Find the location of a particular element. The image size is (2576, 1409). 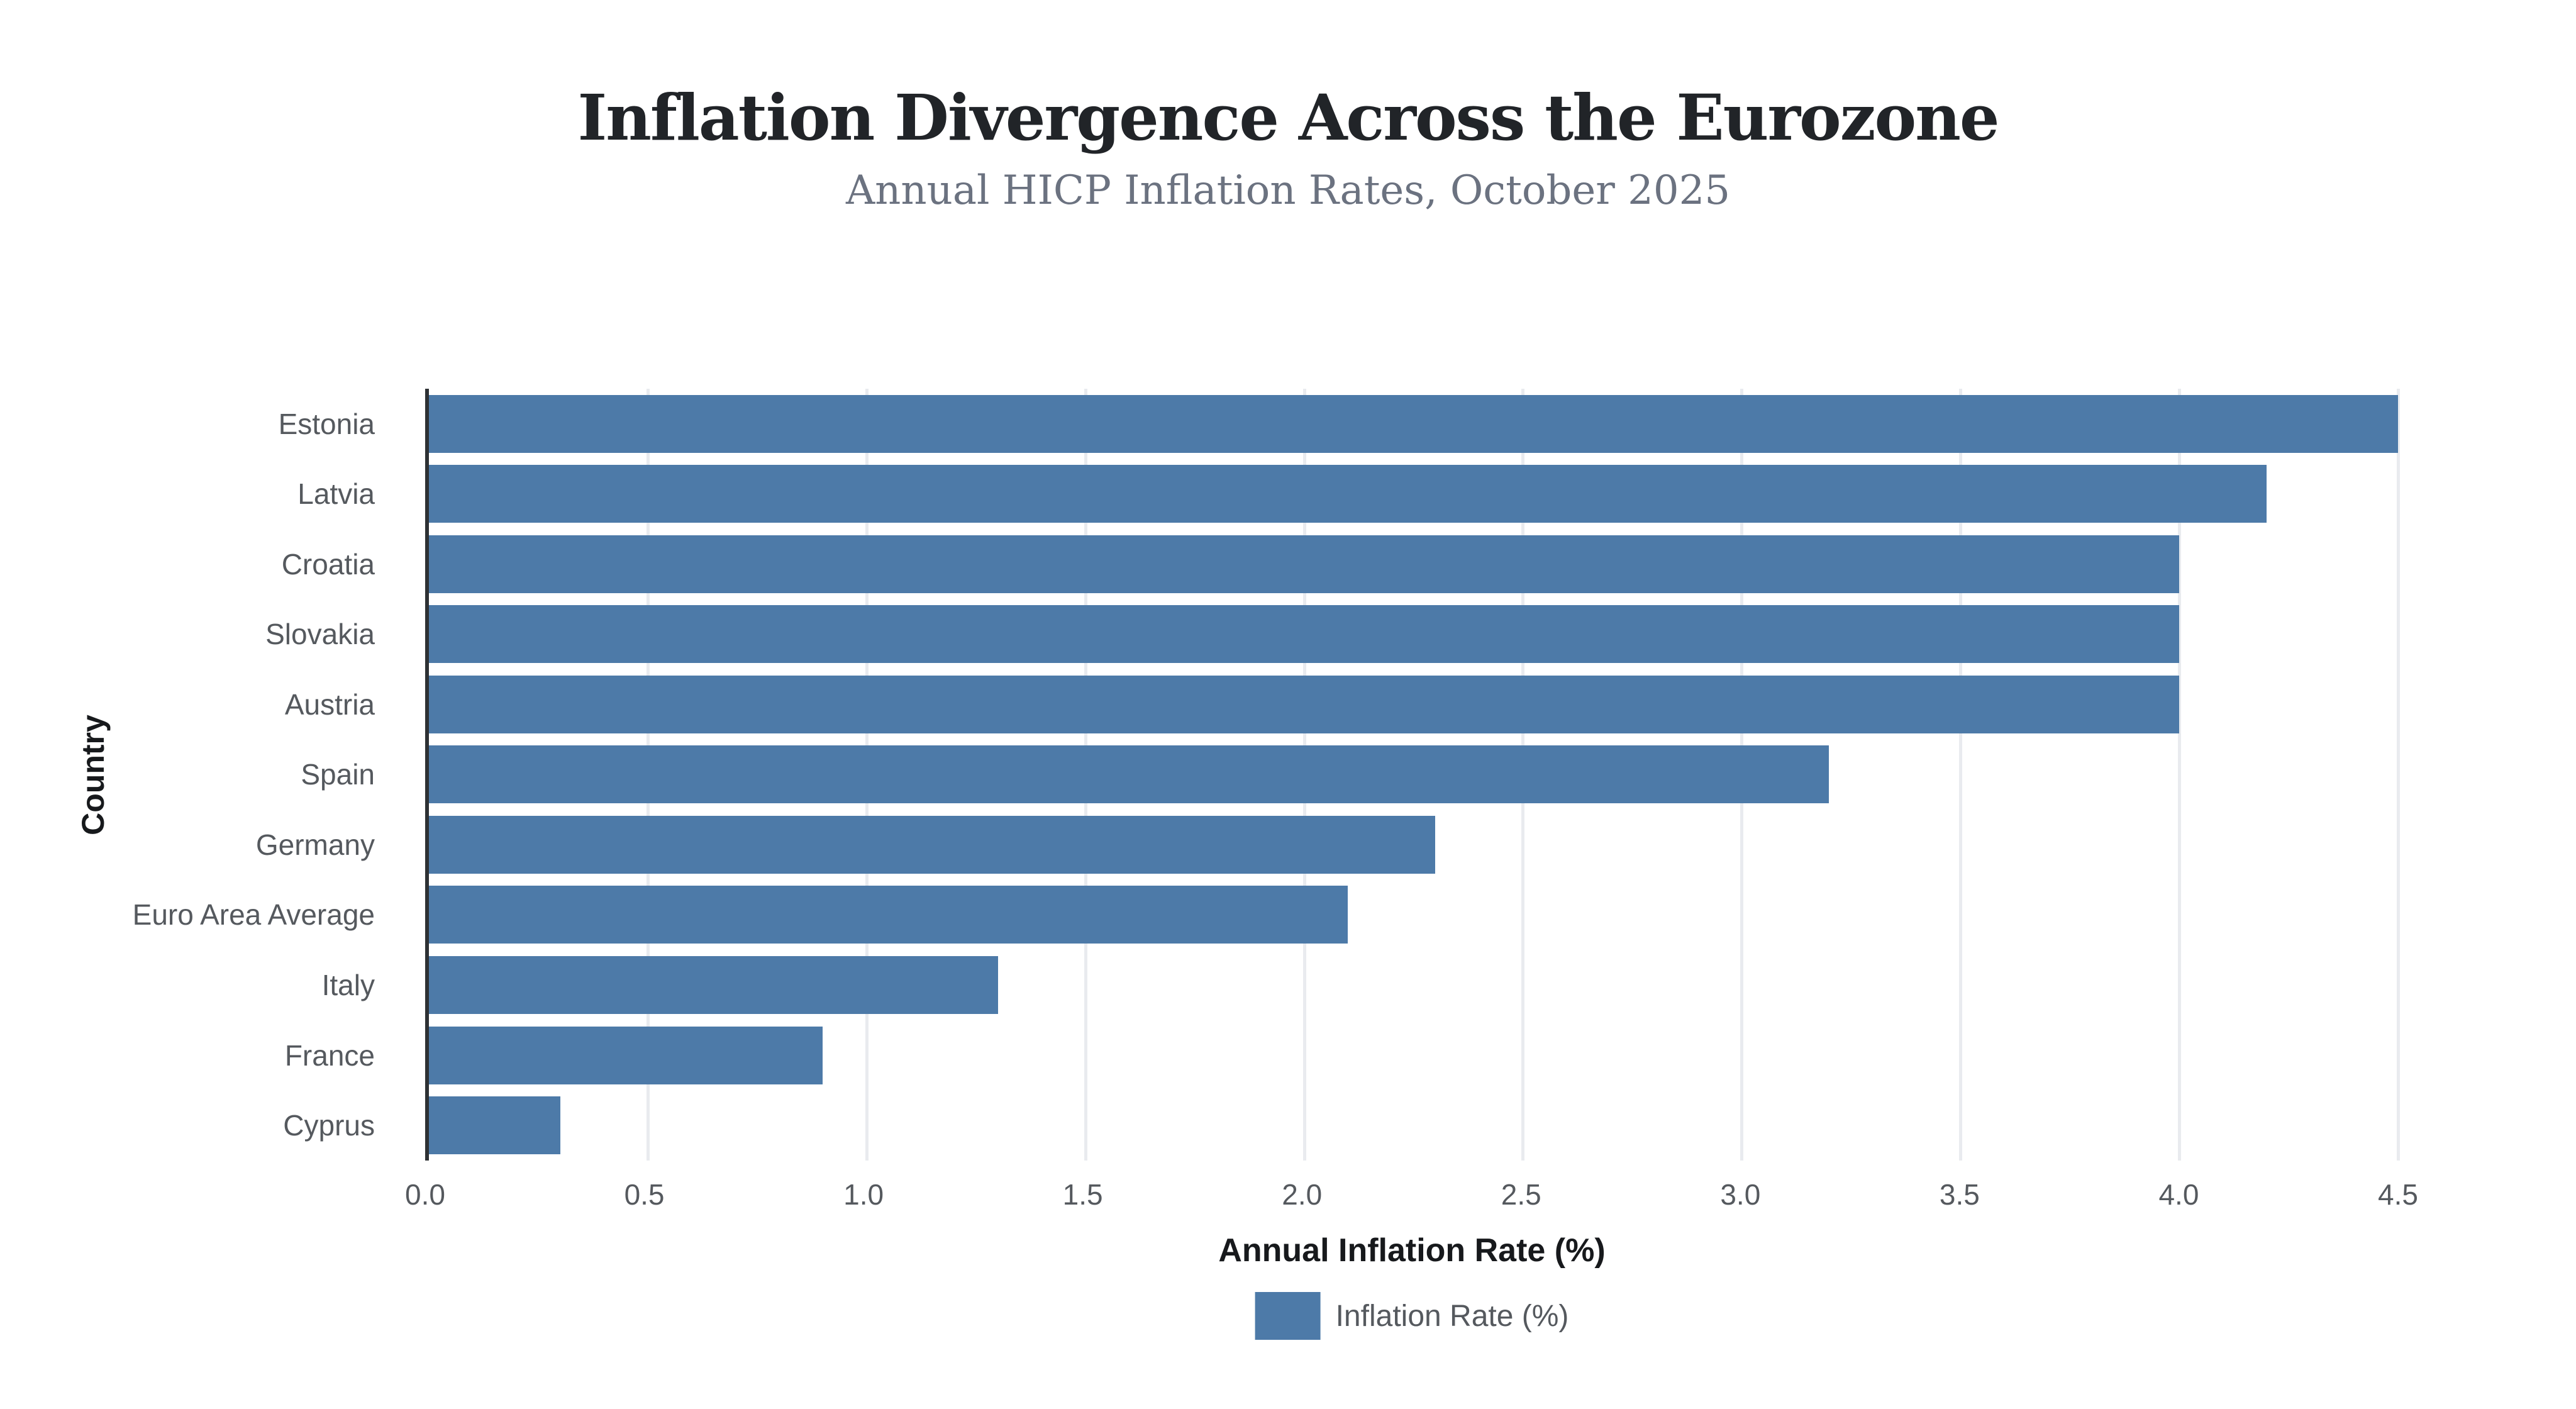

bar-estonia is located at coordinates (1413, 423).